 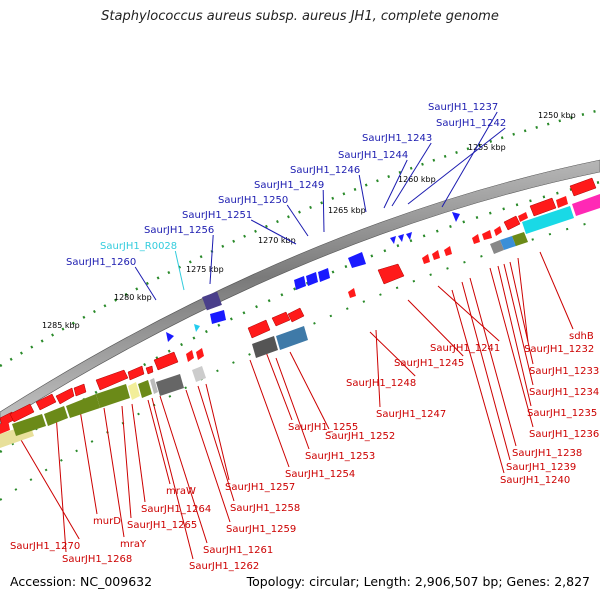 What do you see at coordinates (181, 491) in the screenshot?
I see `gene-label: mraW` at bounding box center [181, 491].